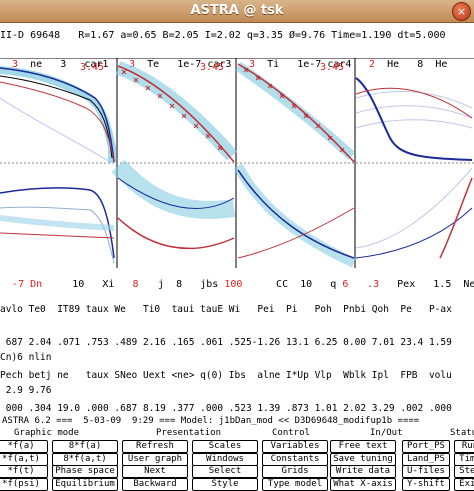  Describe the element at coordinates (212, 67) in the screenshot. I see `scale-label-2: 3.45` at that location.